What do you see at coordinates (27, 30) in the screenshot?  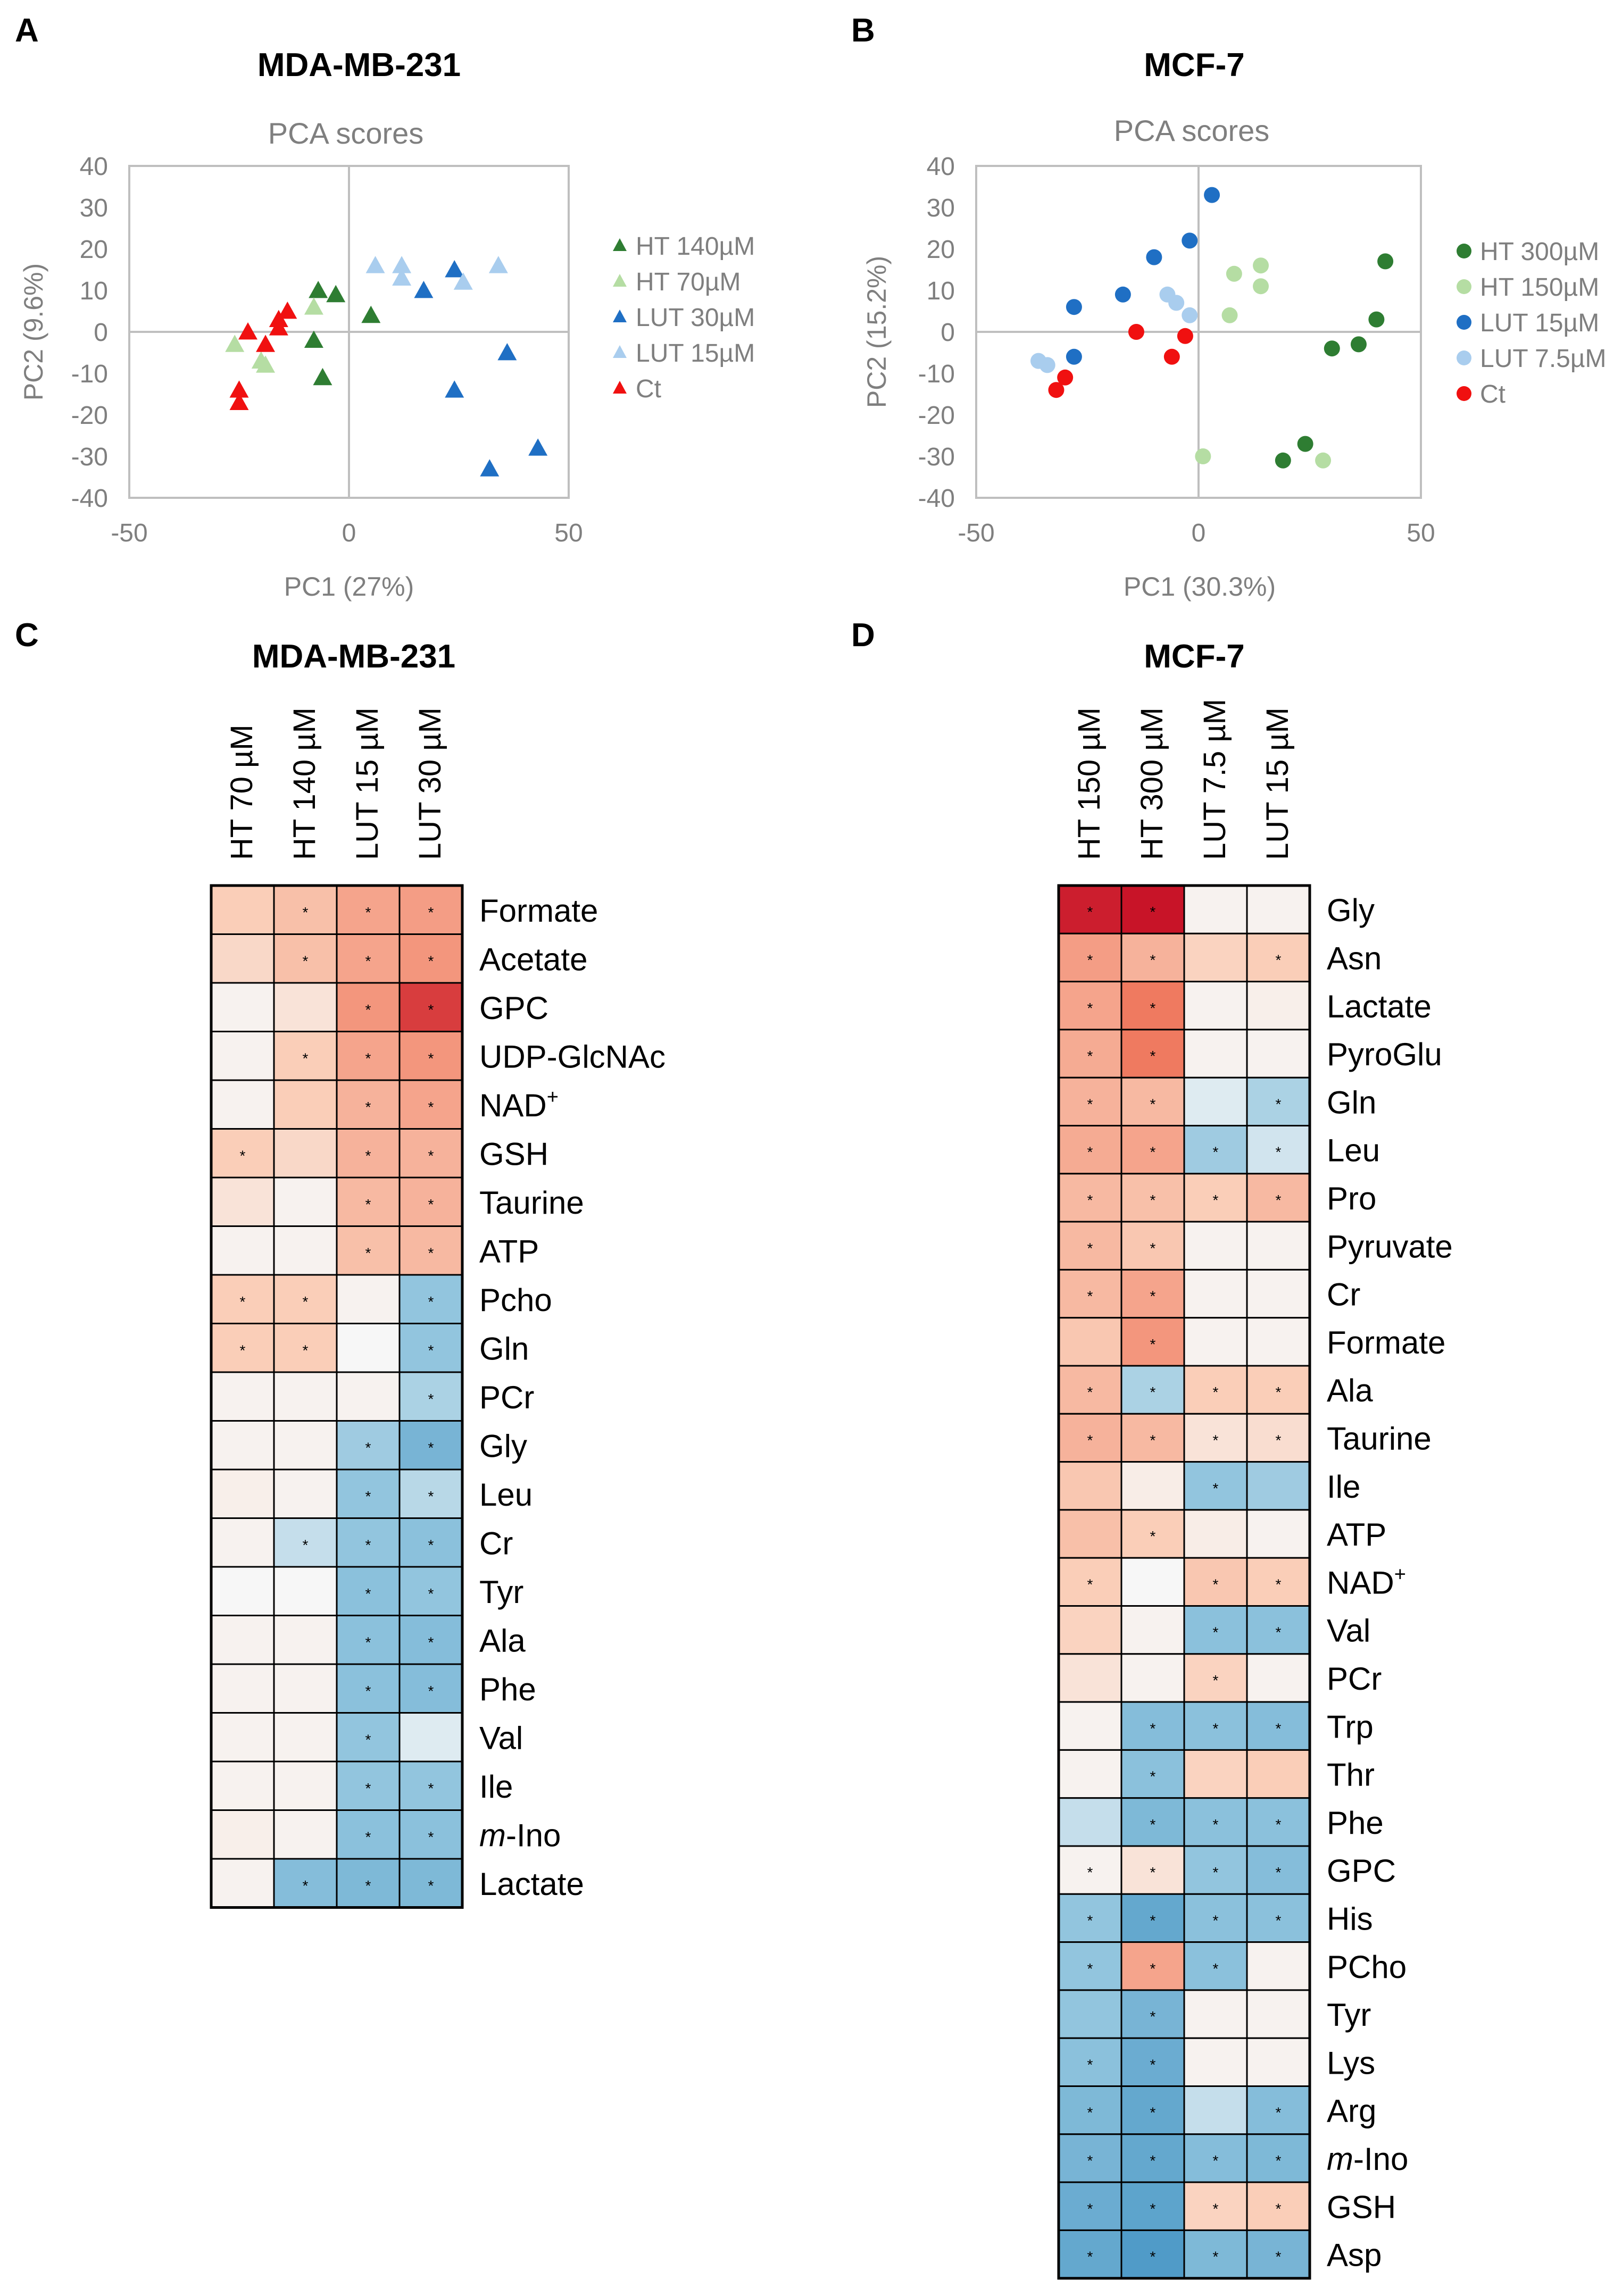 I see `panel-letter-a: A` at bounding box center [27, 30].